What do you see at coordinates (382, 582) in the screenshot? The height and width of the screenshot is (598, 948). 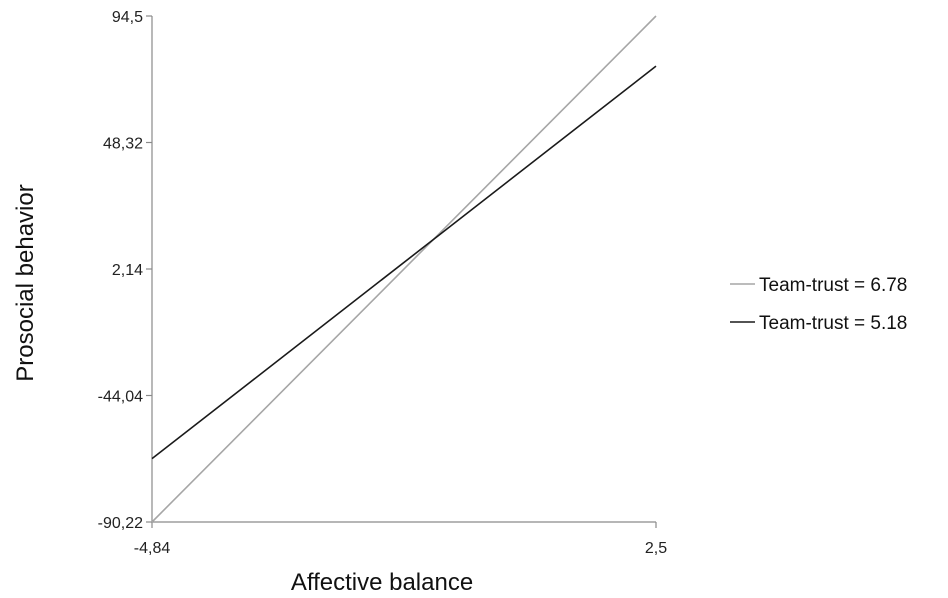 I see `x-axis-title: Affective balance` at bounding box center [382, 582].